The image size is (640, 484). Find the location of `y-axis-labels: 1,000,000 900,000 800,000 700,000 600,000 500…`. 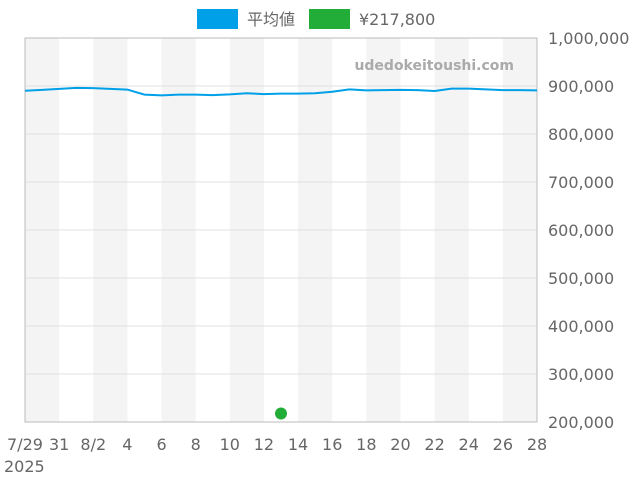

y-axis-labels: 1,000,000 900,000 800,000 700,000 600,000 500… is located at coordinates (588, 230).